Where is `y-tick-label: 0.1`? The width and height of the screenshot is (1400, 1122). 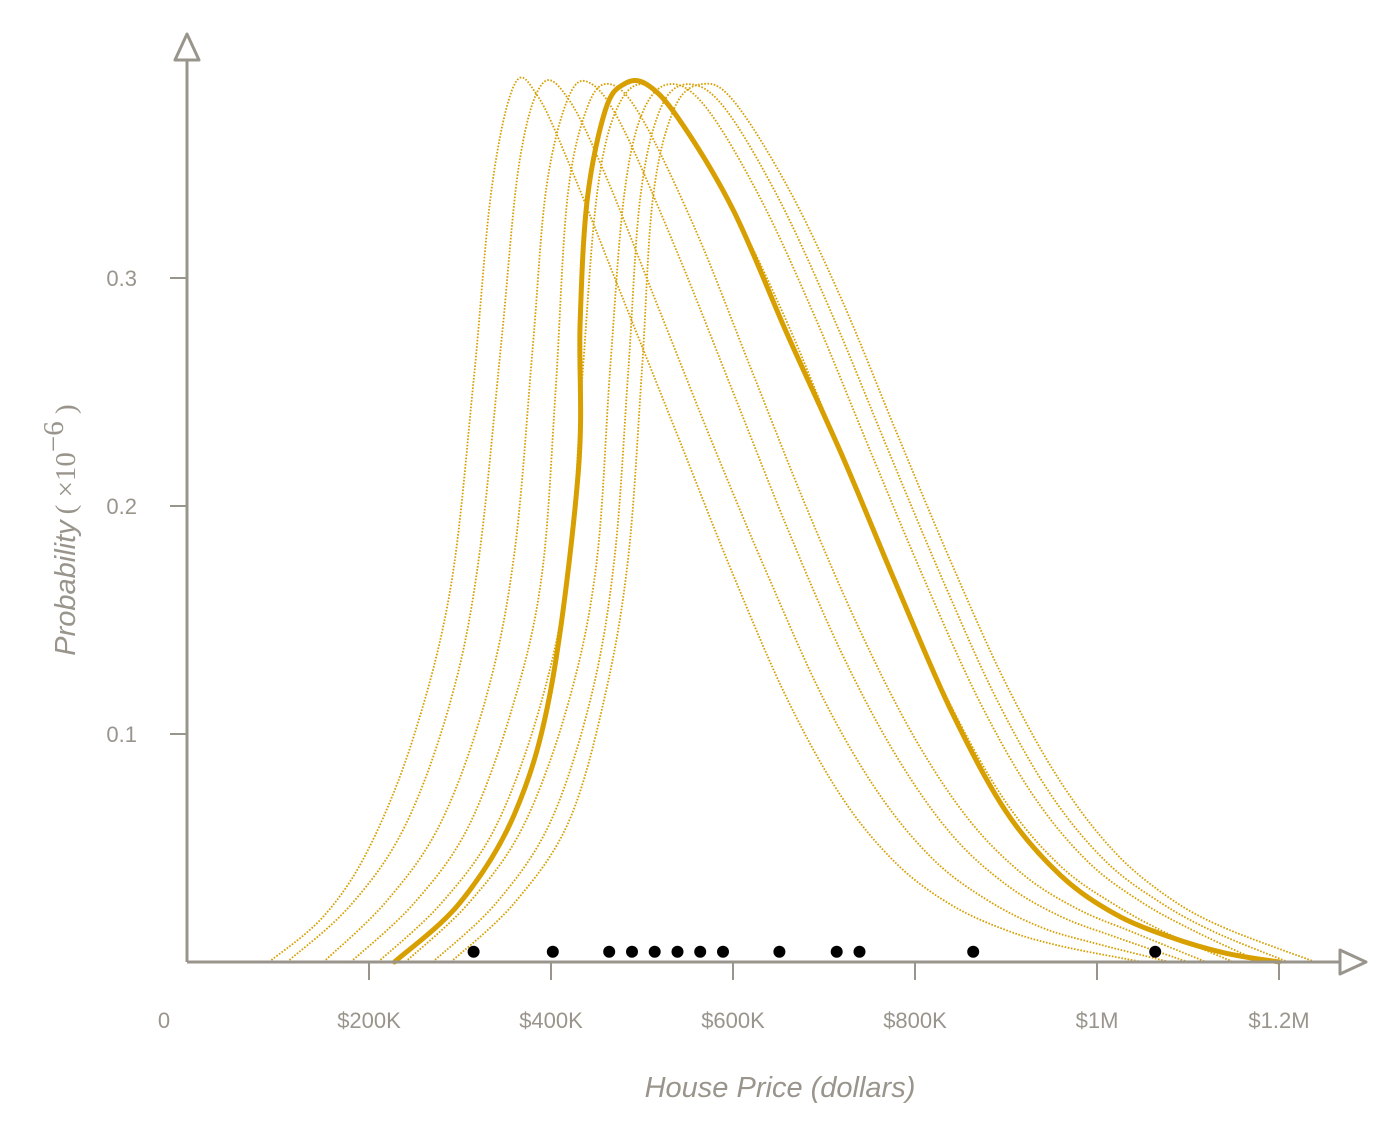
y-tick-label: 0.1 is located at coordinates (121, 734).